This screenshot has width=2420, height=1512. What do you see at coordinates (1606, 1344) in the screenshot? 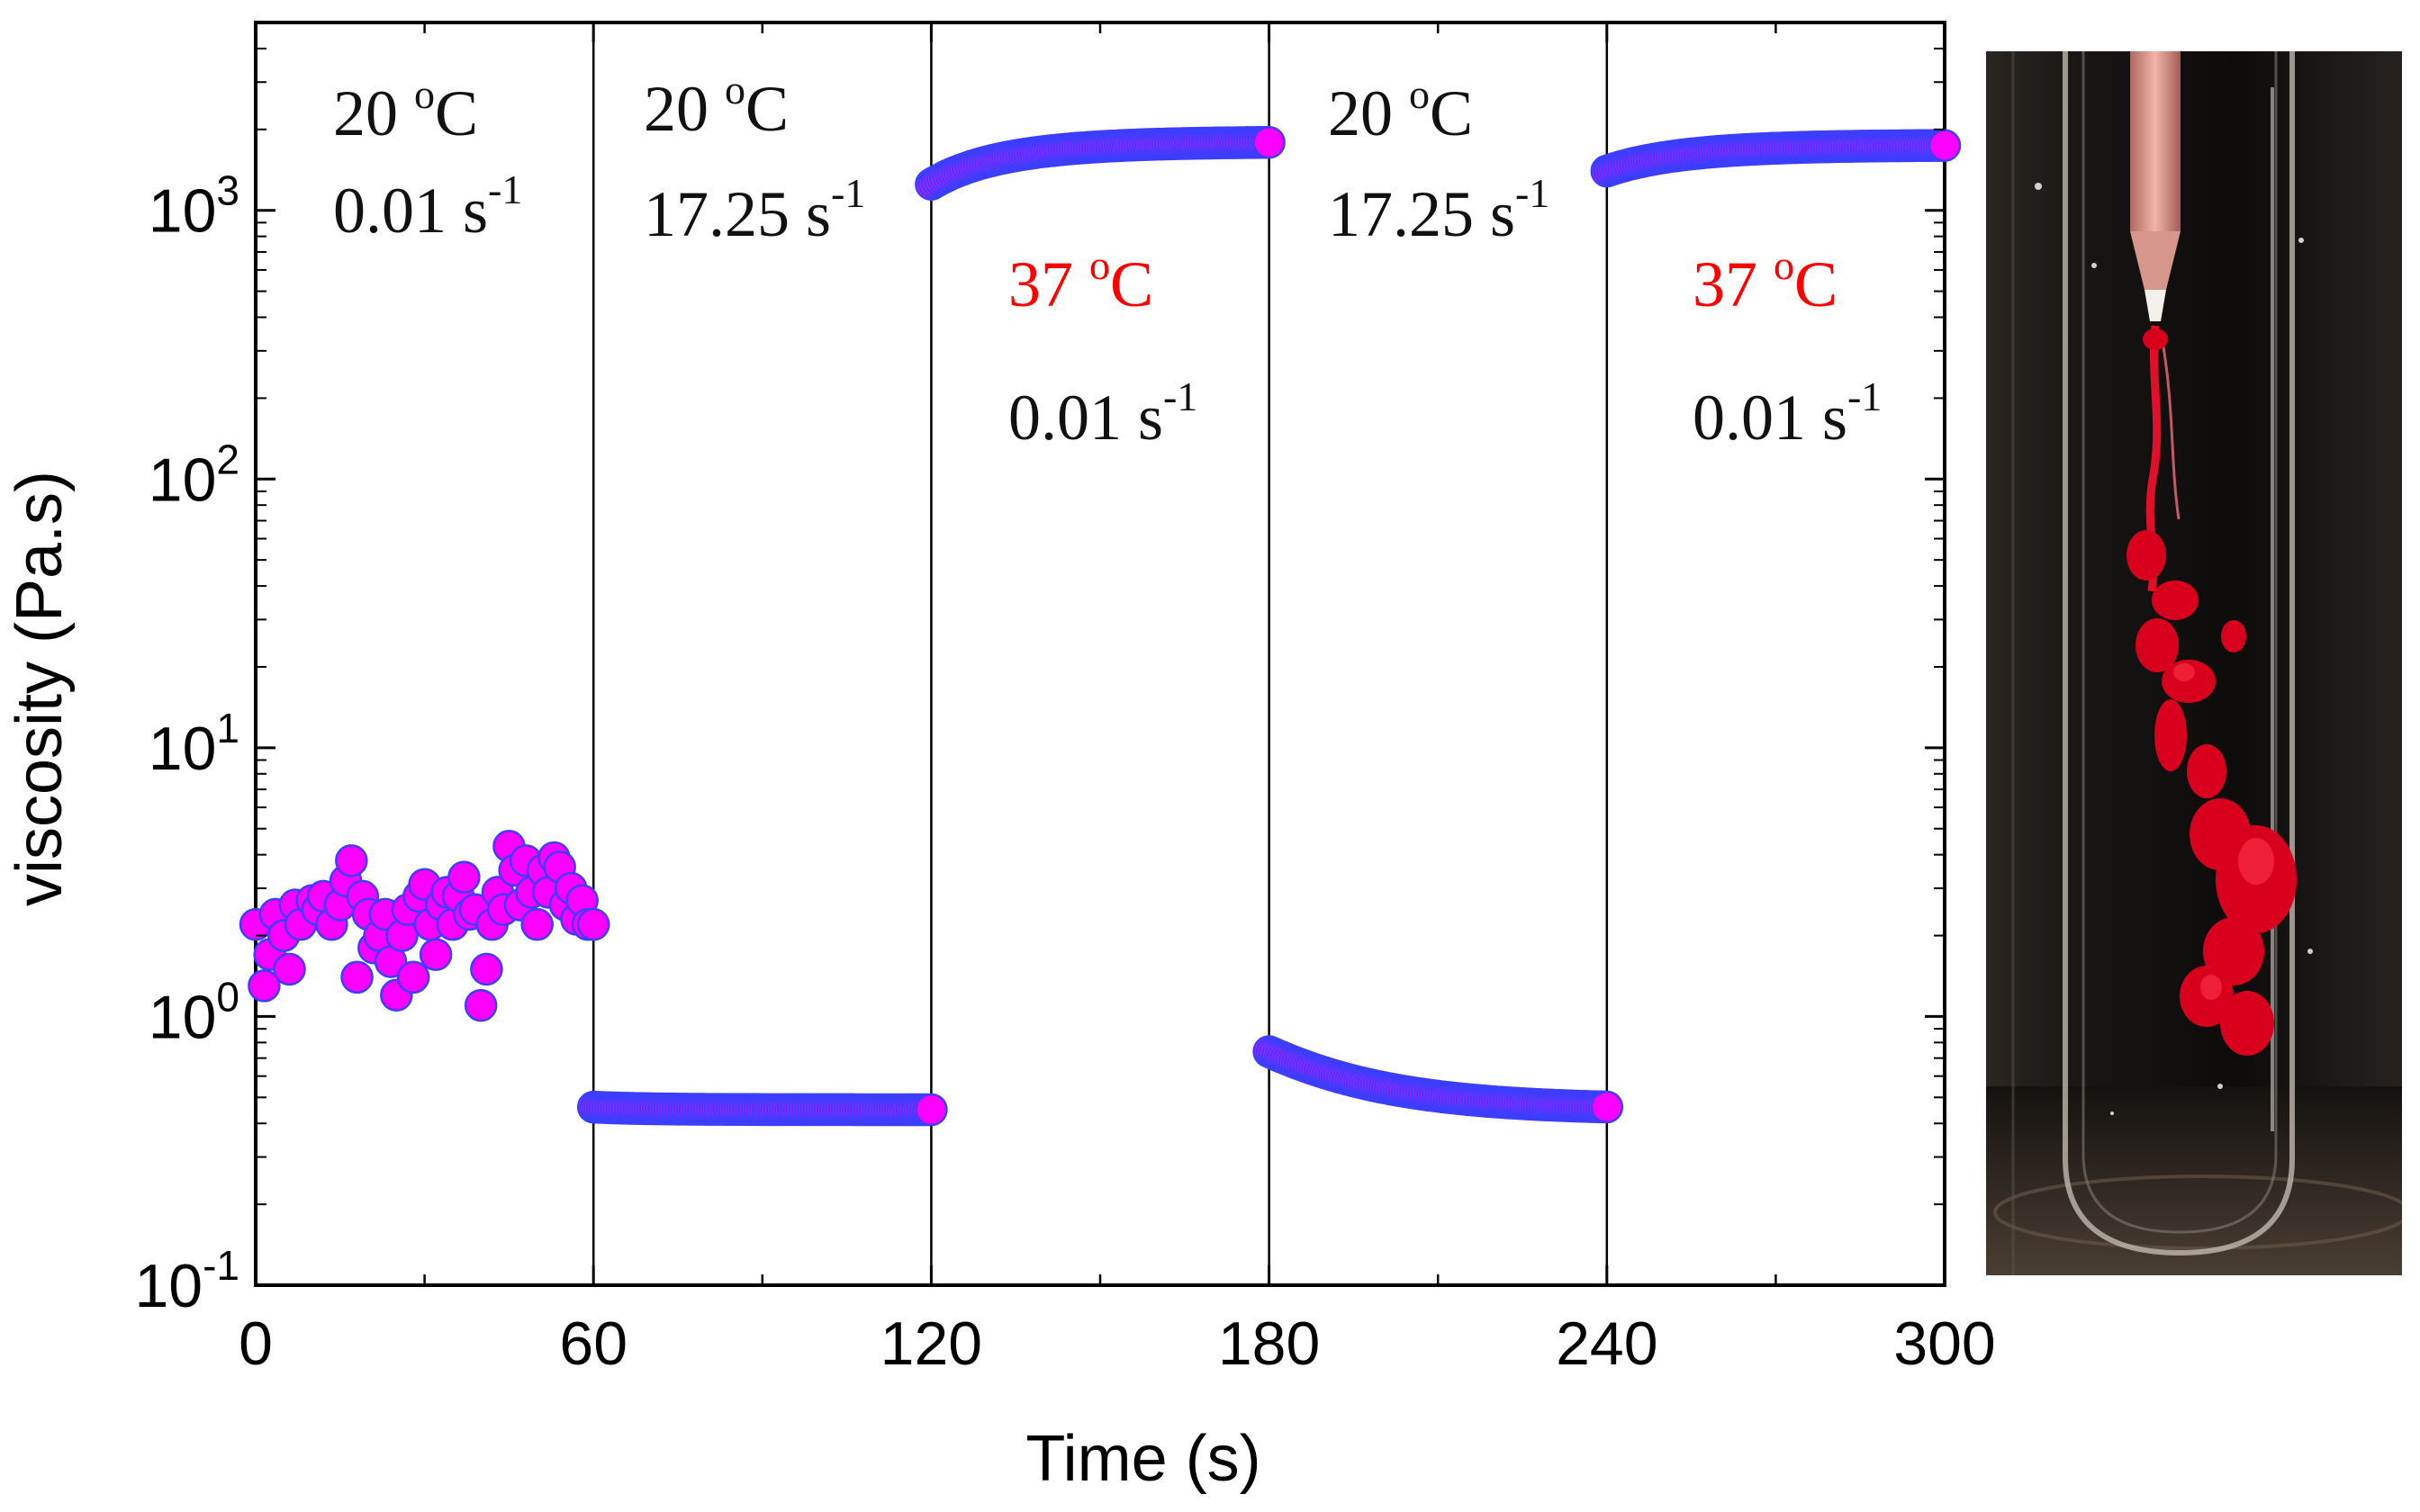
I see `x-tick-label: 240` at bounding box center [1606, 1344].